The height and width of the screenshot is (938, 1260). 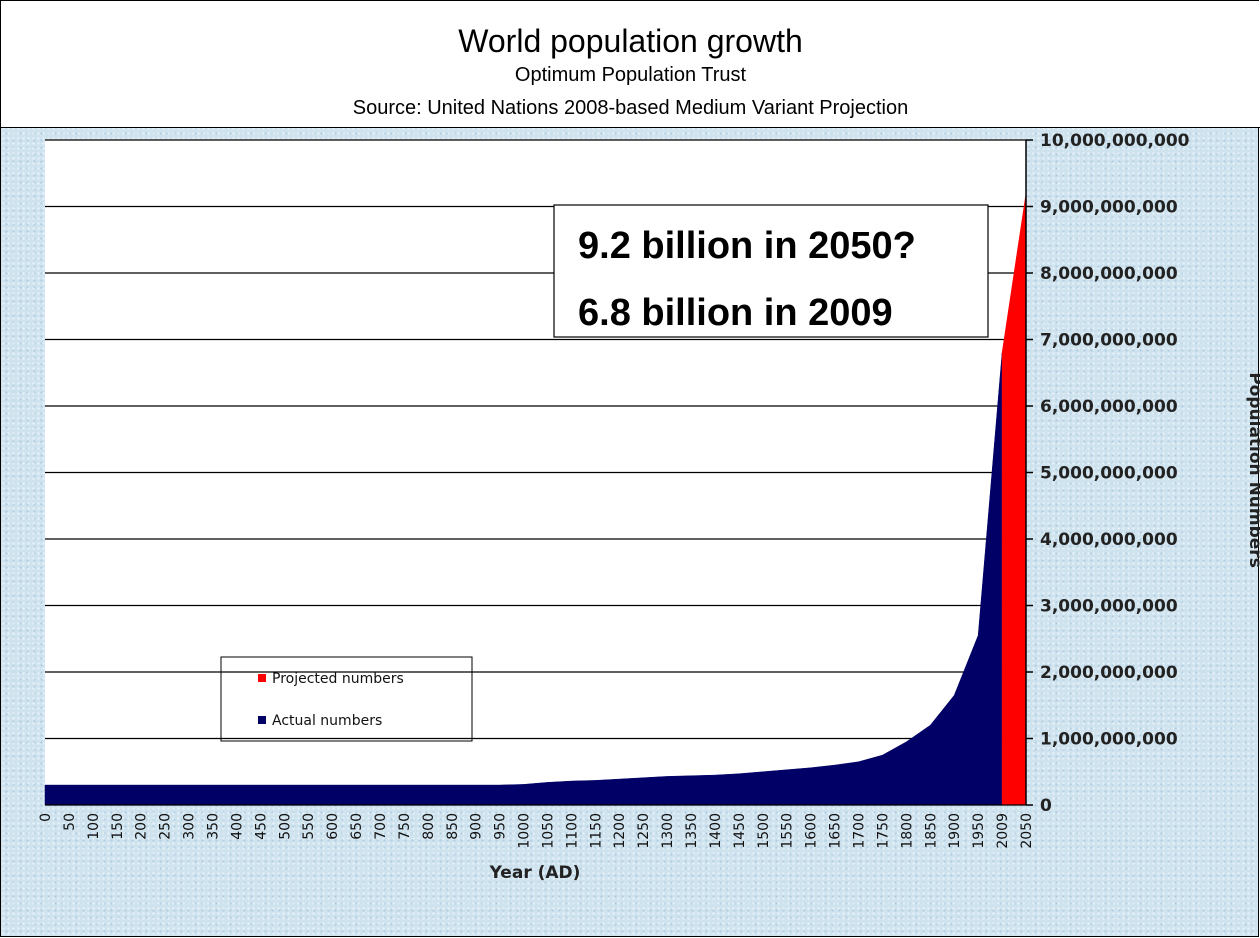 I want to click on y-tick-label: 10,000,000,000, so click(x=1115, y=141).